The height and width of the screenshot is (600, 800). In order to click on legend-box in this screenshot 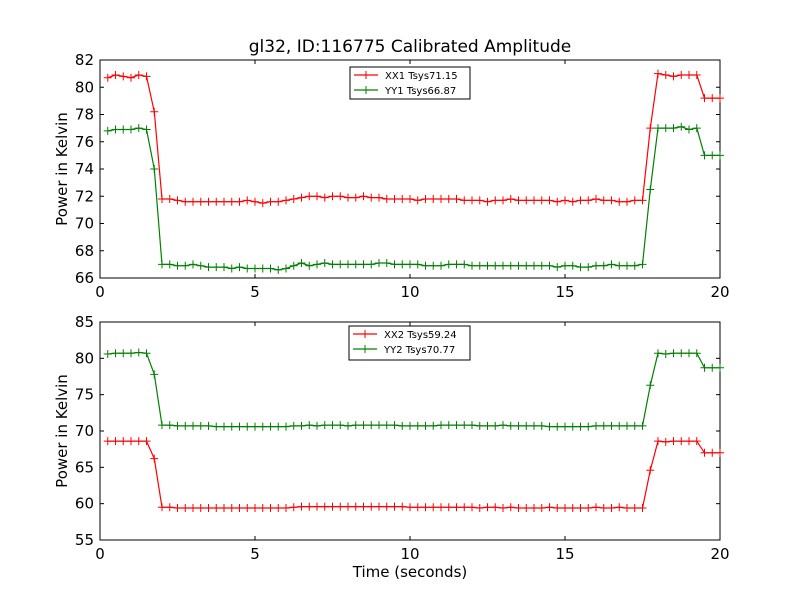, I will do `click(410, 83)`.